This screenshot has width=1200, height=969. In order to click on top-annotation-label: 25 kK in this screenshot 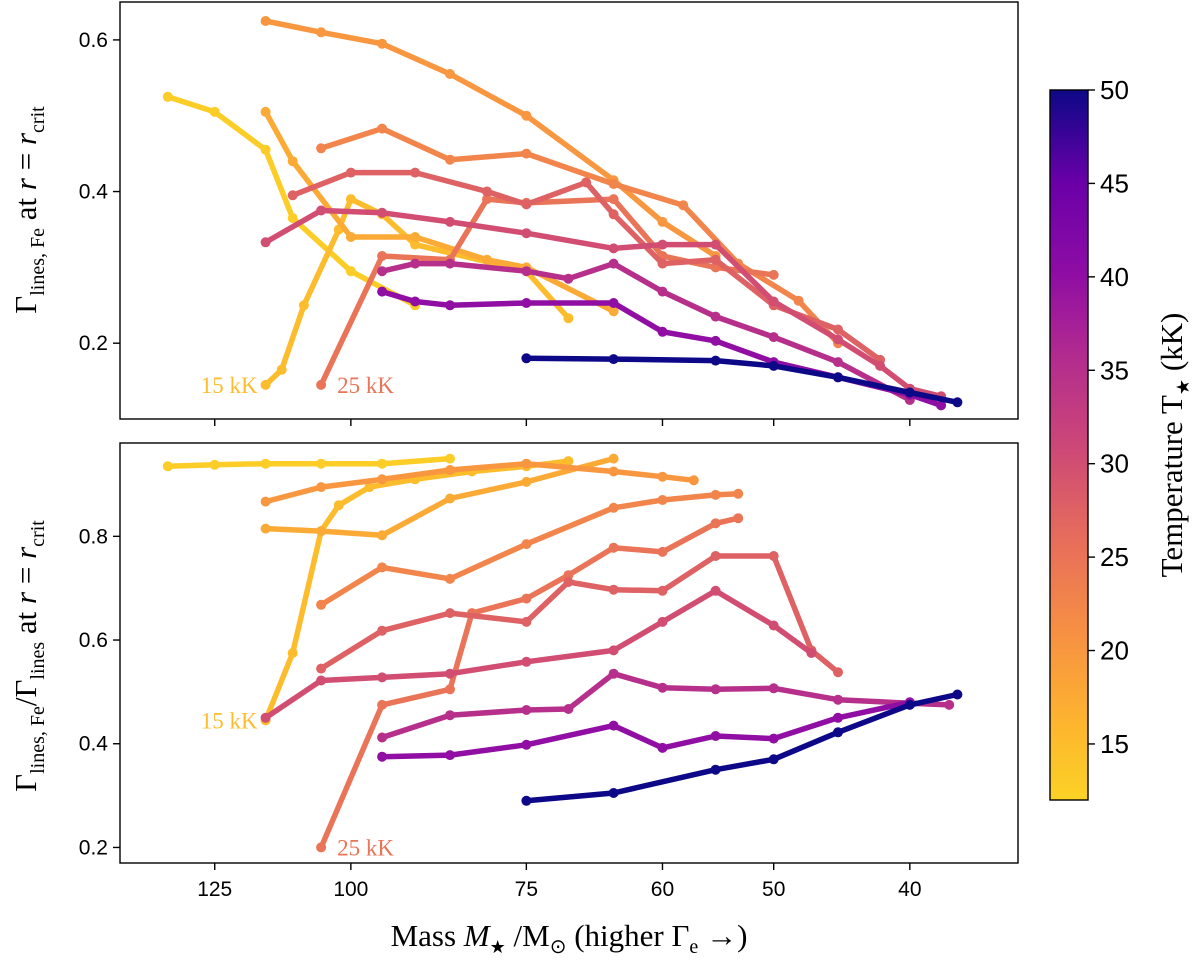, I will do `click(365, 385)`.